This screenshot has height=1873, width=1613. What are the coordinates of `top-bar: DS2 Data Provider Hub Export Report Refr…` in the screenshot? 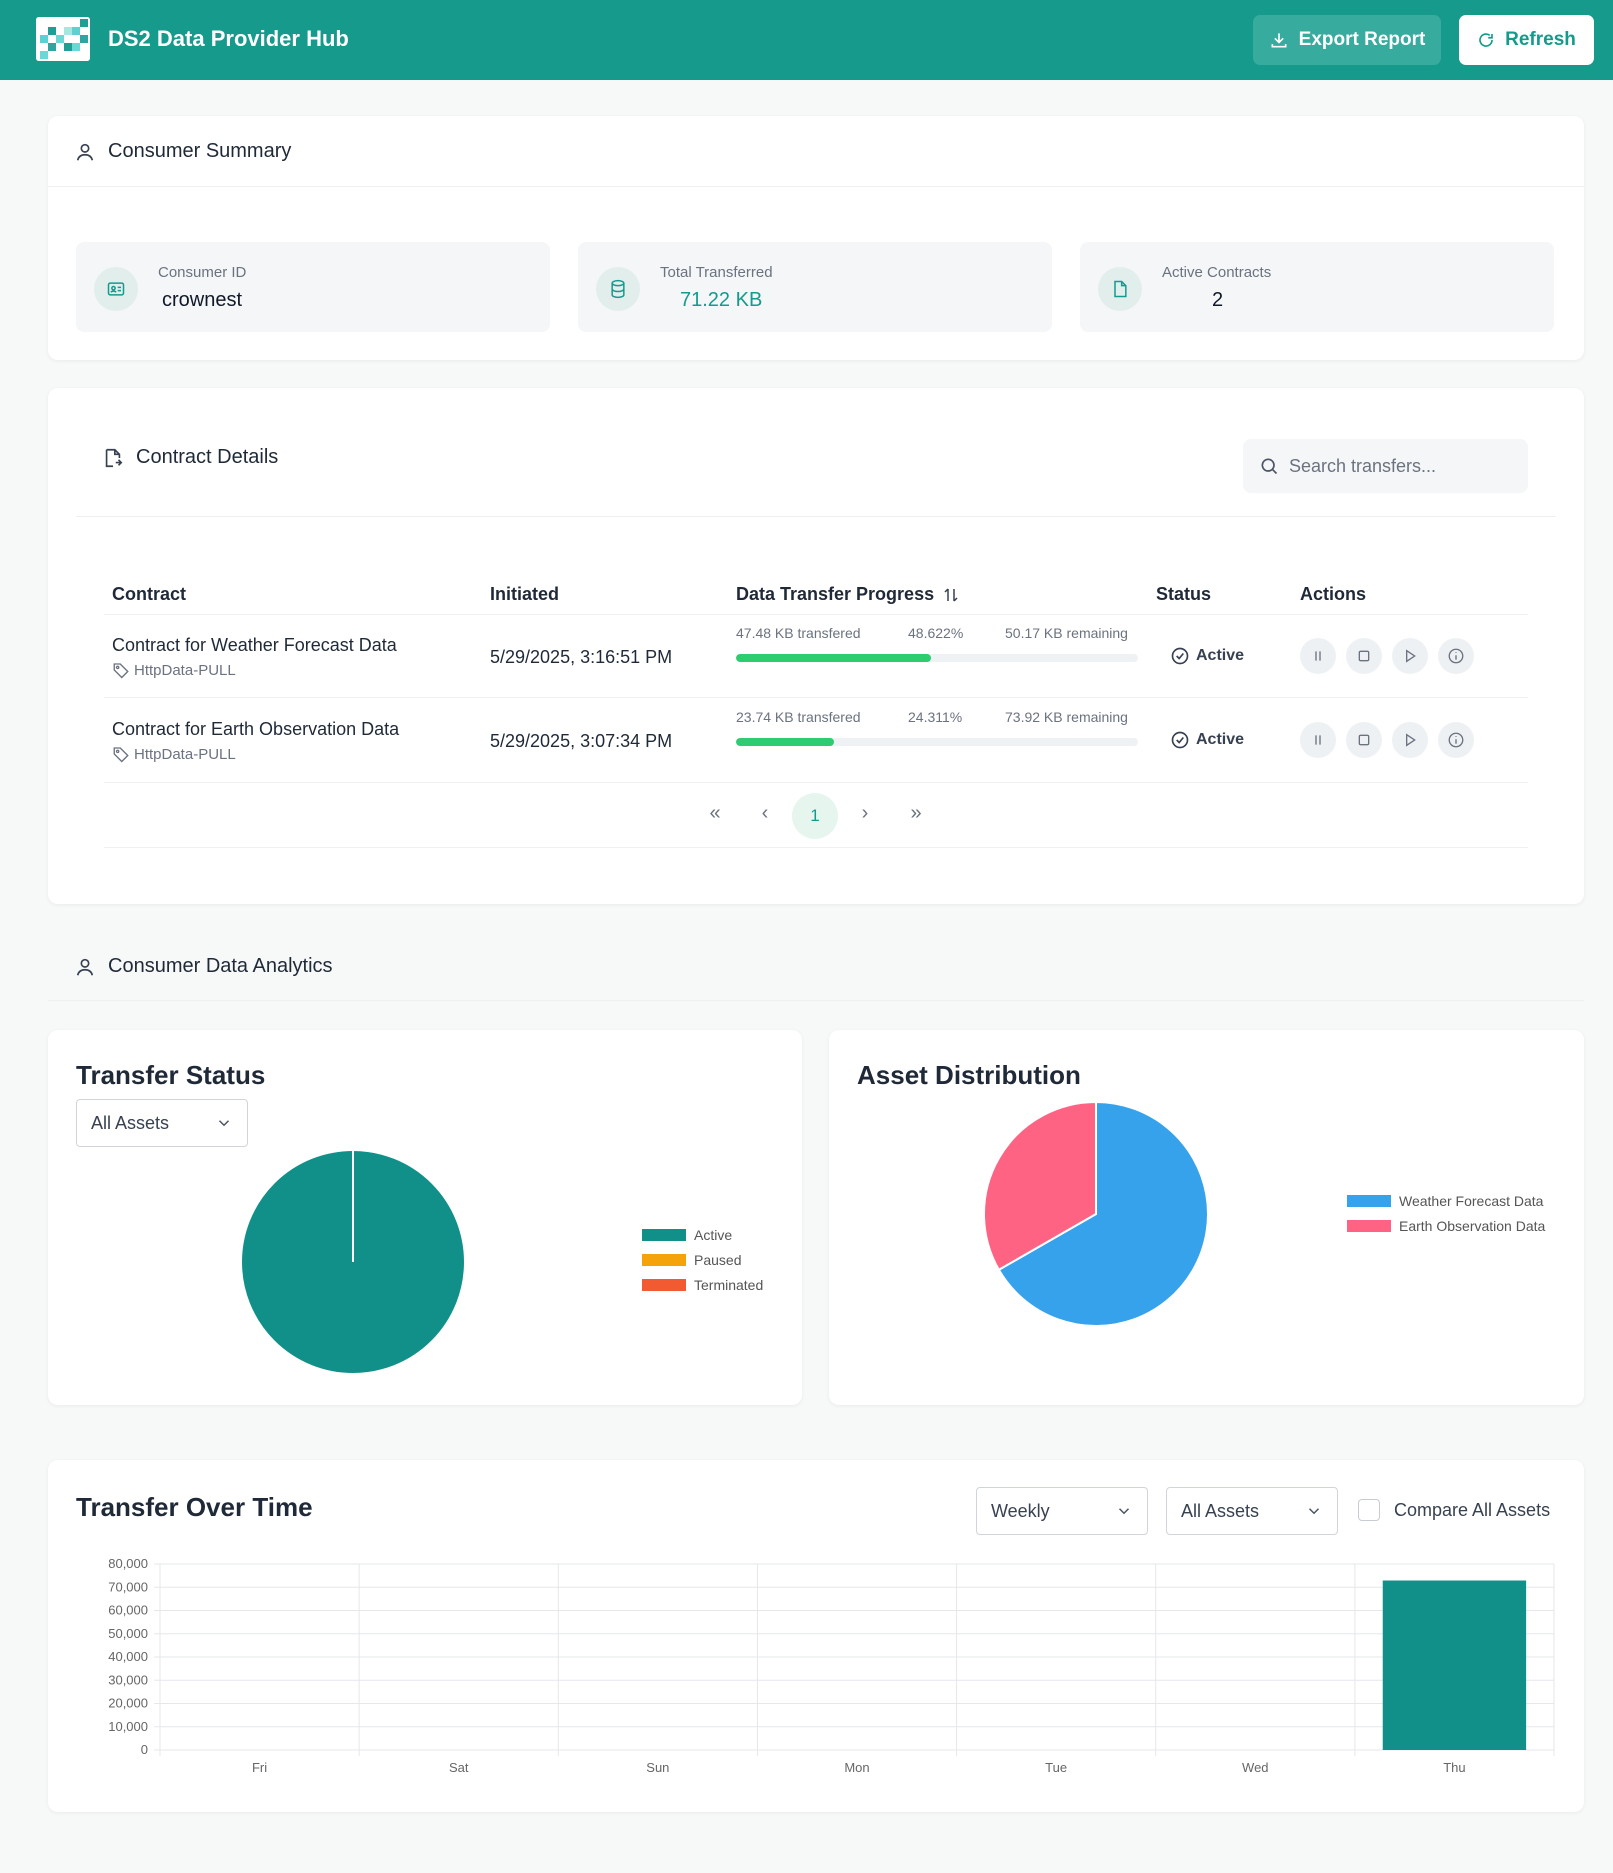 It's located at (806, 40).